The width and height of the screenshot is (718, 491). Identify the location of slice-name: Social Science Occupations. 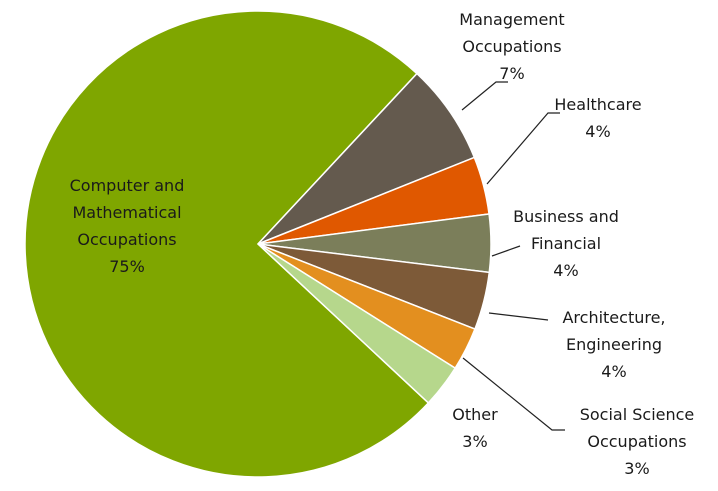
(637, 428).